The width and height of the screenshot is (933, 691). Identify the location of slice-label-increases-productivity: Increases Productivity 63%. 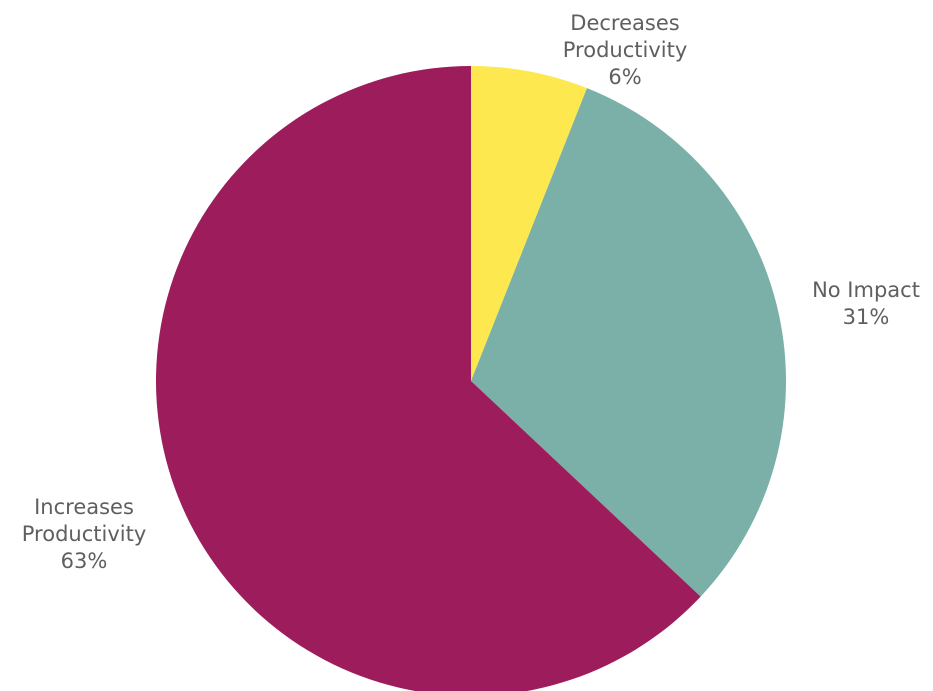
(84, 534).